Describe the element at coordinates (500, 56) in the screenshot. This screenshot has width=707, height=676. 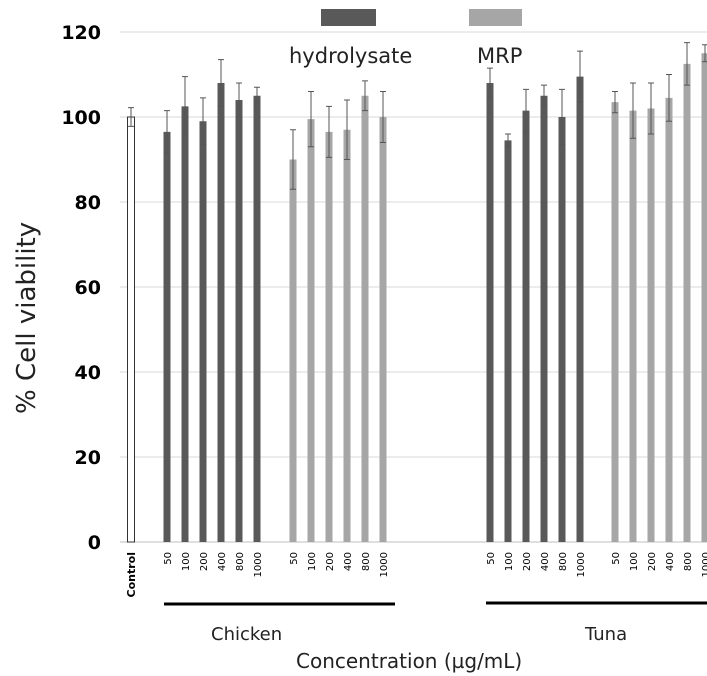
I see `legend-label-mrp: MRP` at that location.